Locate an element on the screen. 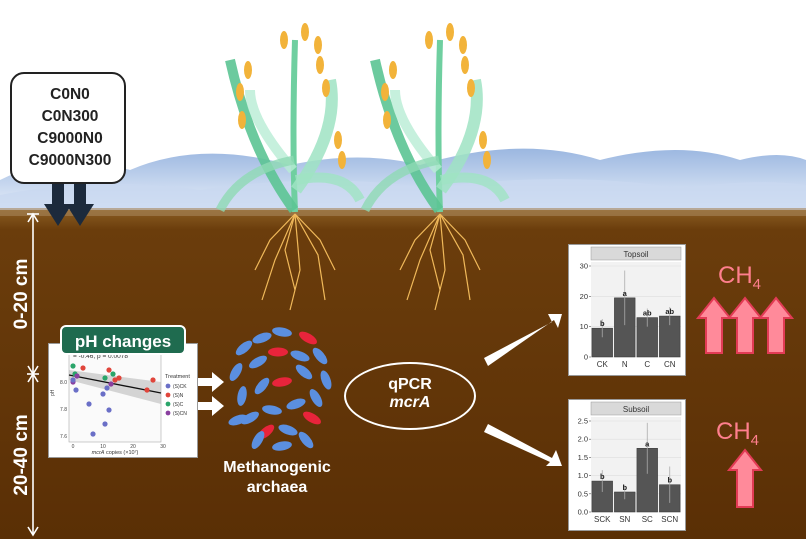 The image size is (806, 539). chart-ytick-label: 0 is located at coordinates (586, 357).